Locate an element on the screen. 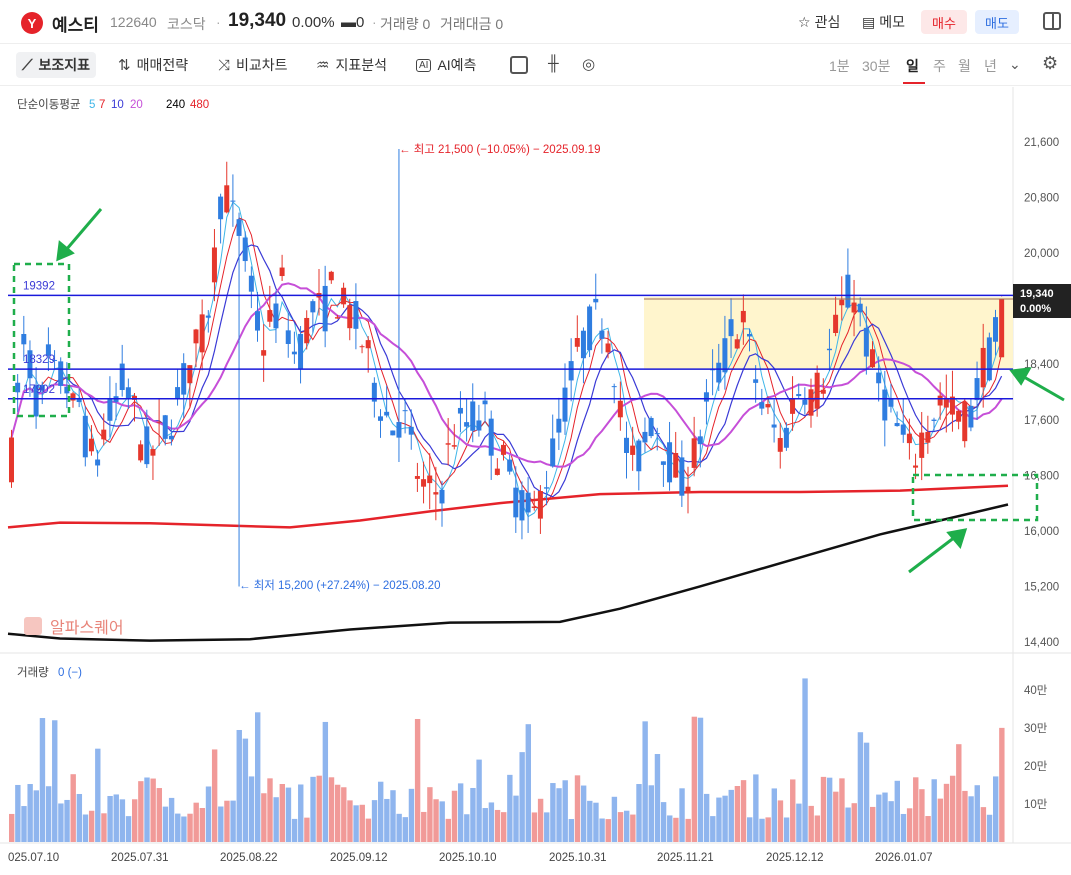 Image resolution: width=1071 pixels, height=875 pixels. dashed-green-box-left is located at coordinates (41, 340).